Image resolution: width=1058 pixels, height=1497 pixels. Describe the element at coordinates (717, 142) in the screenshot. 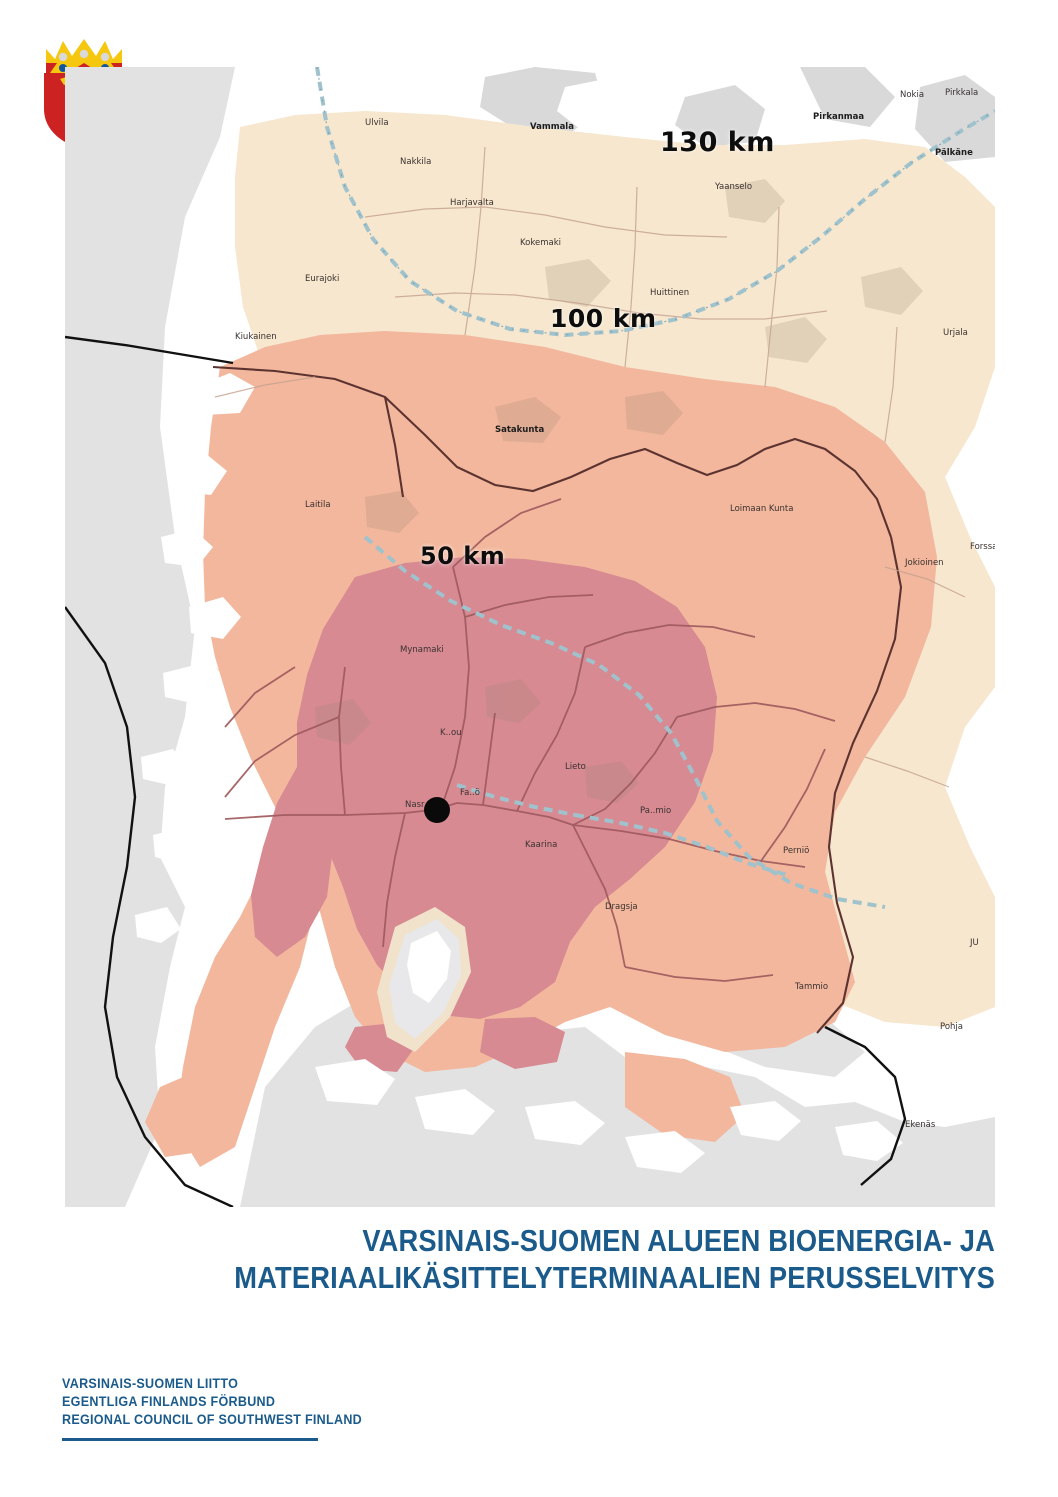

I see `zone-label-130km: 130 km` at that location.